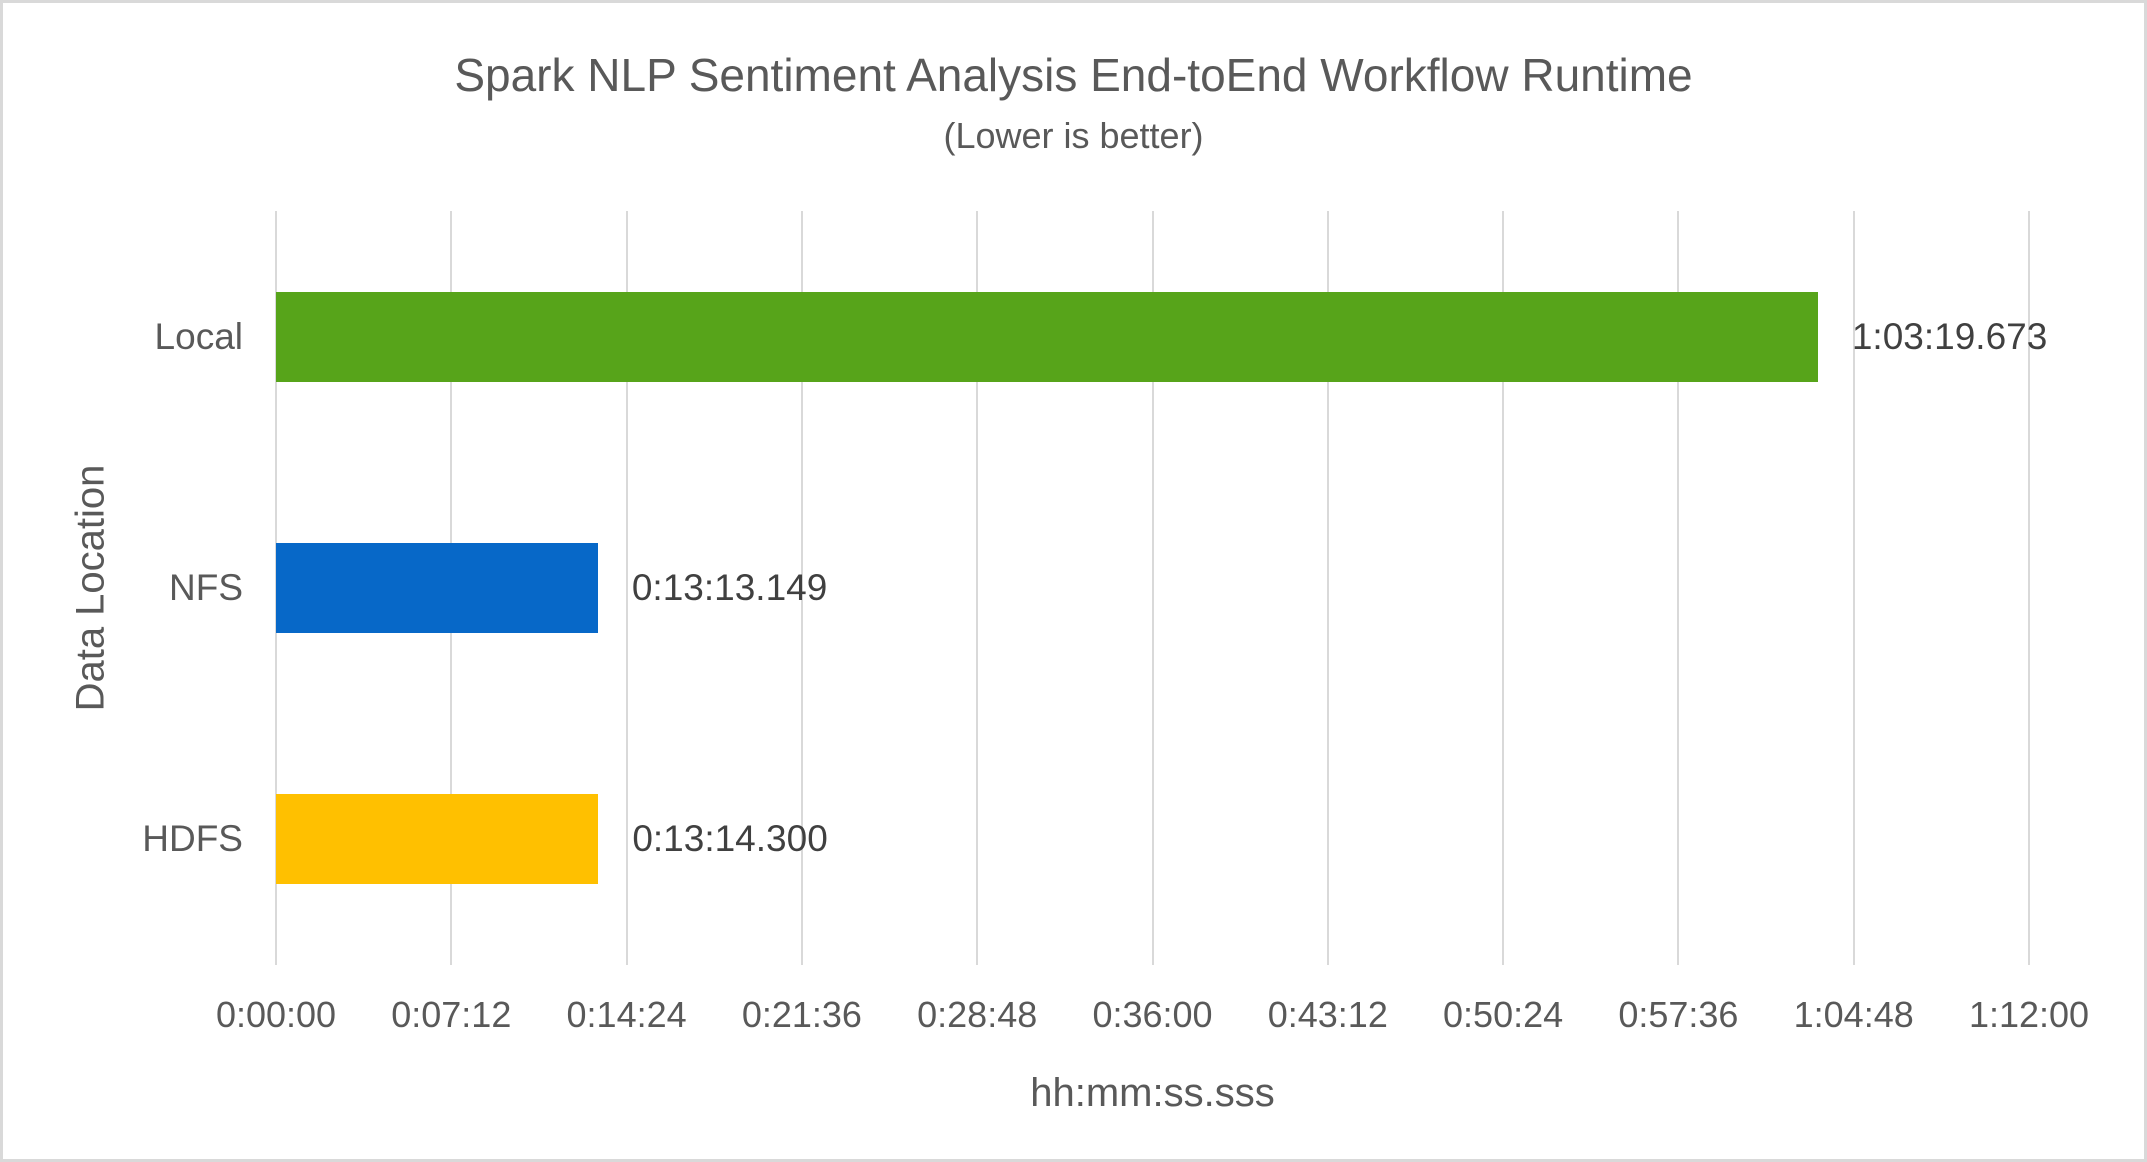 The height and width of the screenshot is (1162, 2147). I want to click on chart-subtitle: (Lower is better), so click(1073, 135).